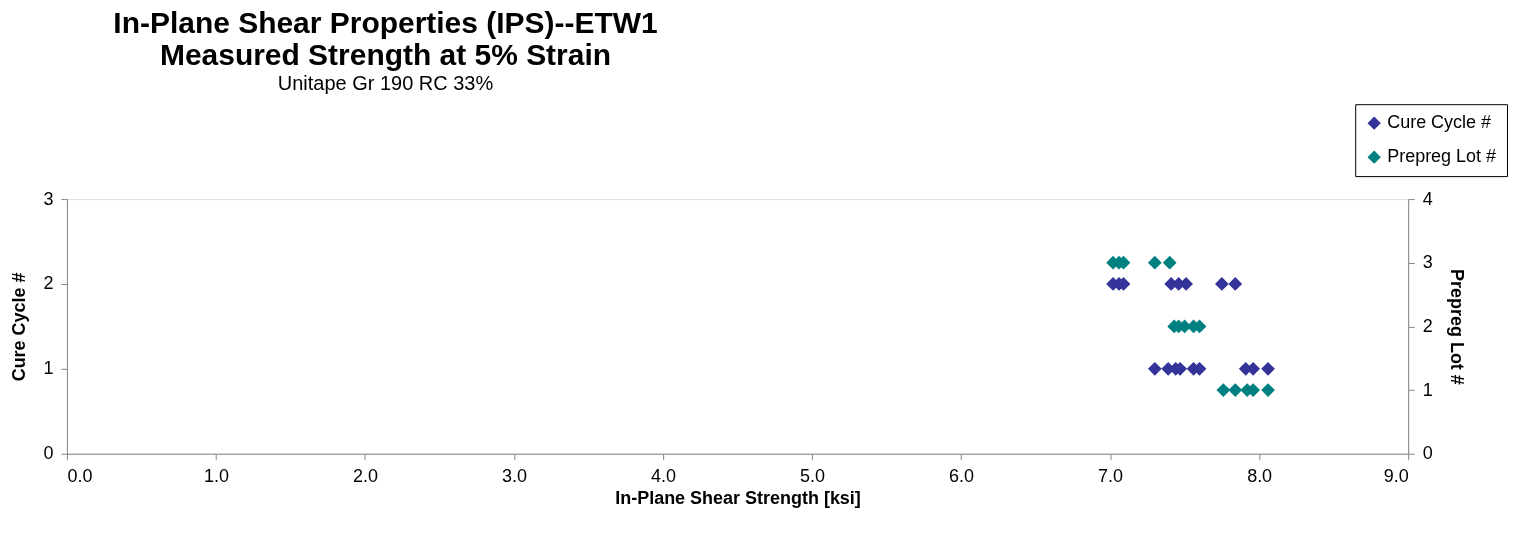 The width and height of the screenshot is (1518, 544). What do you see at coordinates (1427, 389) in the screenshot?
I see `y2-tick-label: 1` at bounding box center [1427, 389].